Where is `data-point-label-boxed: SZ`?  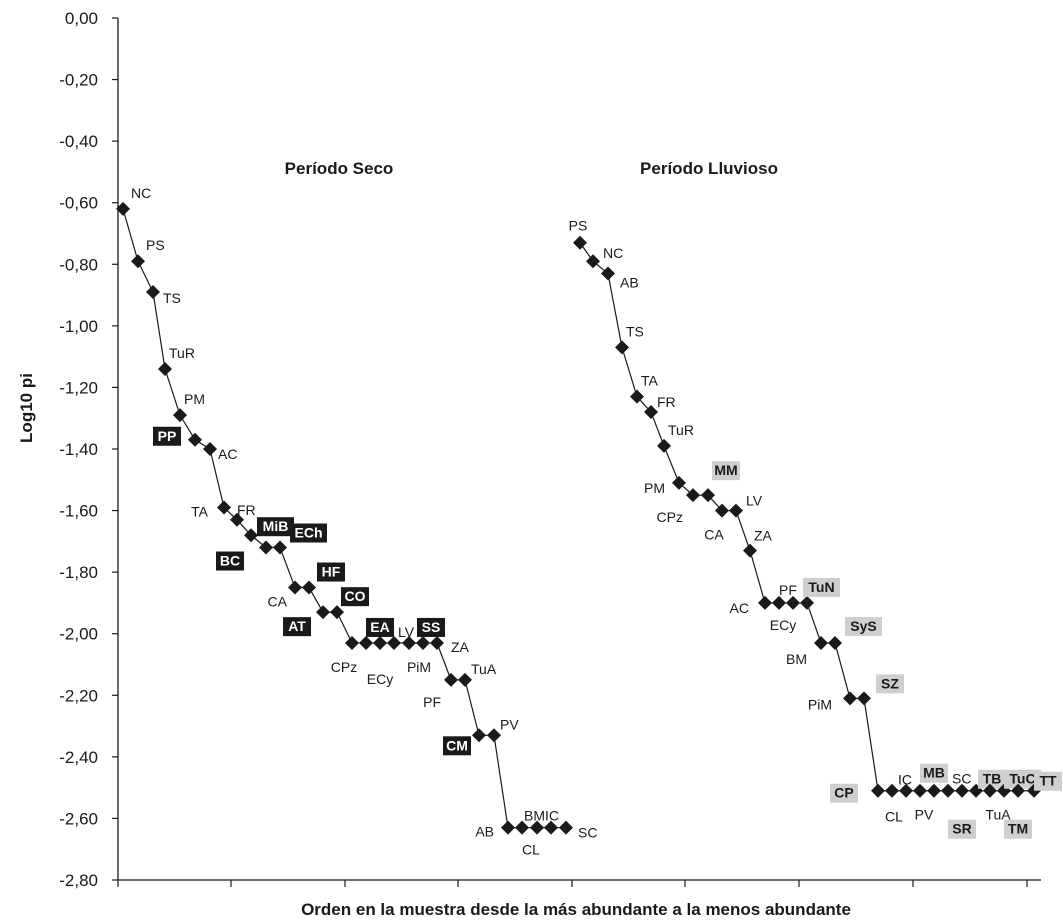 data-point-label-boxed: SZ is located at coordinates (890, 683).